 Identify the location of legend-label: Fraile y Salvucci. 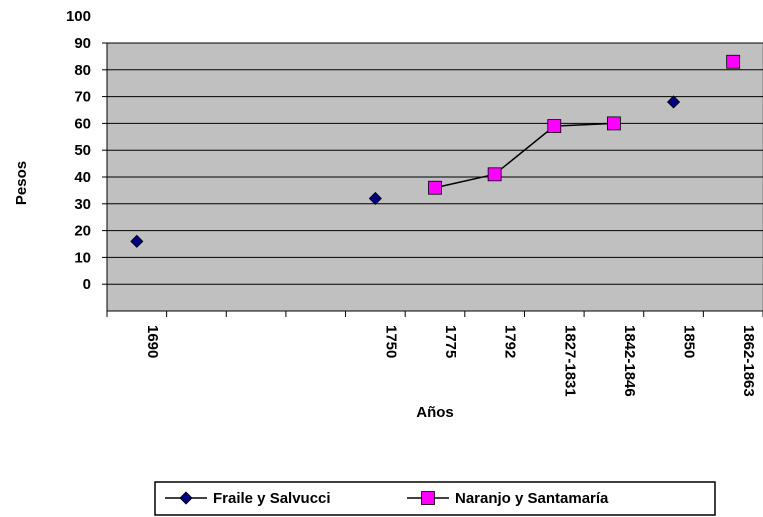
(272, 498).